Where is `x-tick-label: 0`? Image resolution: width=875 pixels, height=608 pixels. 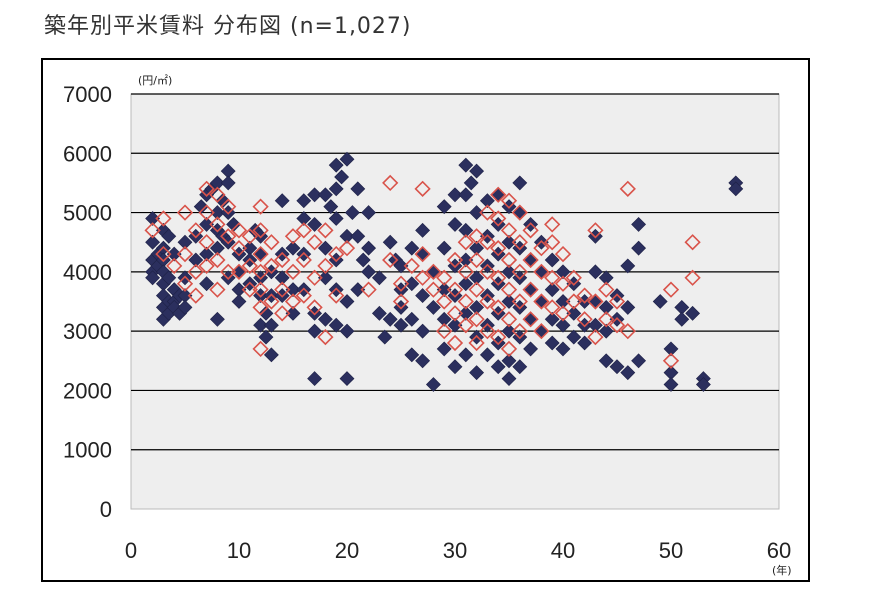
x-tick-label: 0 is located at coordinates (131, 550).